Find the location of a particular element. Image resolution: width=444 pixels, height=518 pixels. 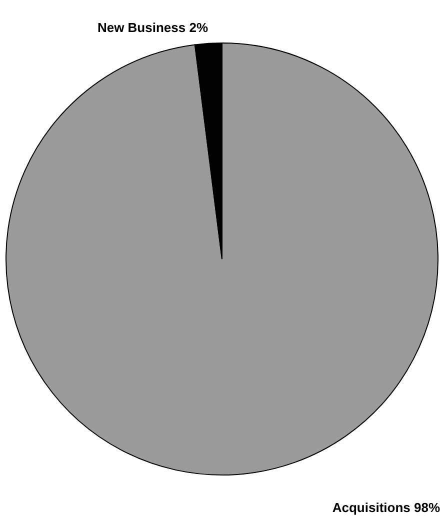

slice-label: New Business 2% is located at coordinates (152, 27).